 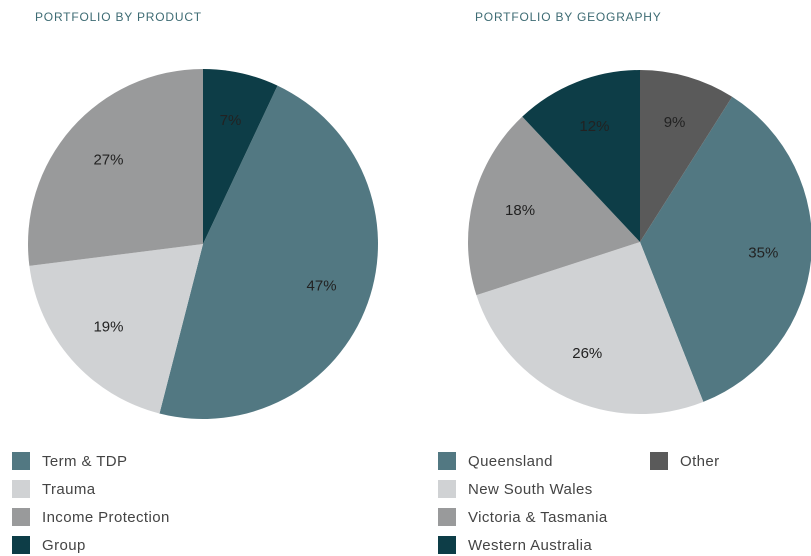 I want to click on slice-label: 27%, so click(x=108, y=160).